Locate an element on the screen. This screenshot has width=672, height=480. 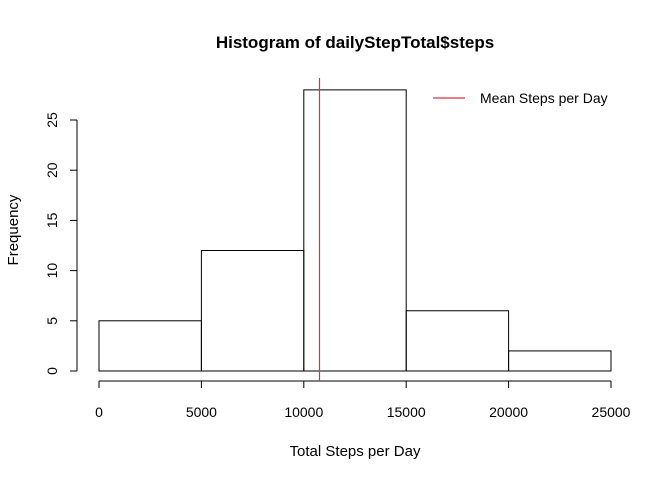
x-tick-label: 0 is located at coordinates (99, 412).